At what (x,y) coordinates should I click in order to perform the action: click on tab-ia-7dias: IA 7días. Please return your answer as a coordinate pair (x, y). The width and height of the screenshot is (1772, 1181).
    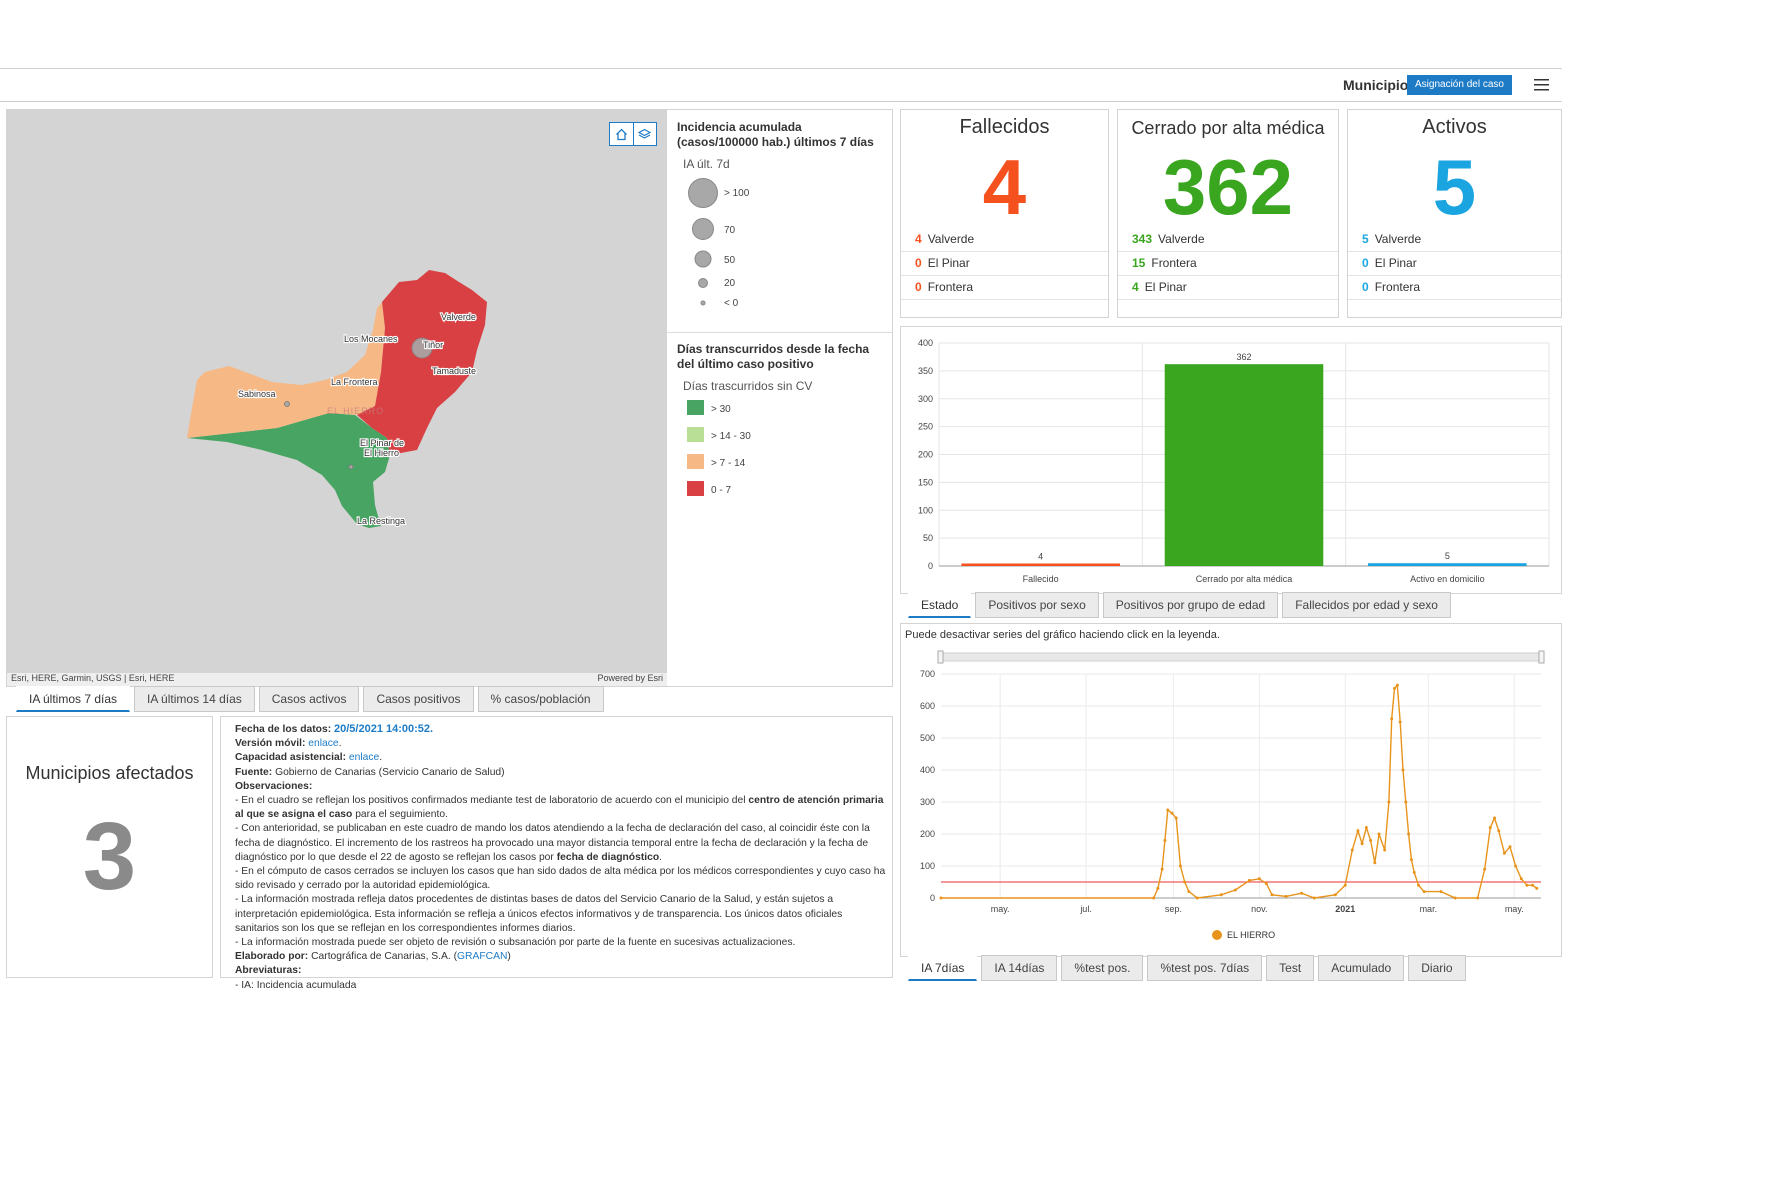
    Looking at the image, I should click on (943, 968).